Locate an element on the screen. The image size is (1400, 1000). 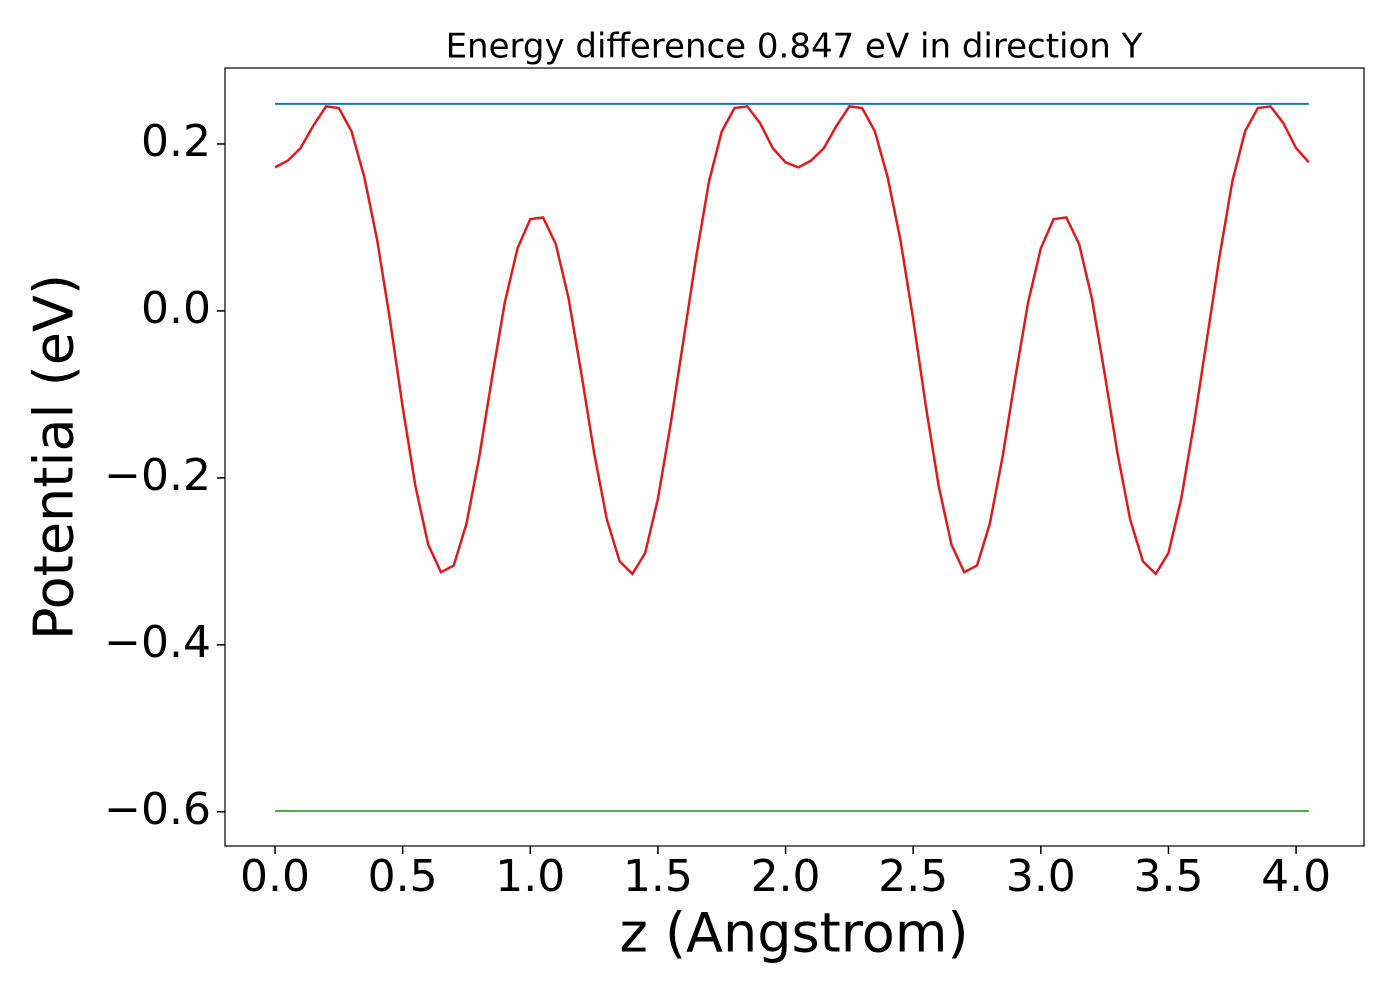
y-tick-label: −0.4 is located at coordinates (157, 642).